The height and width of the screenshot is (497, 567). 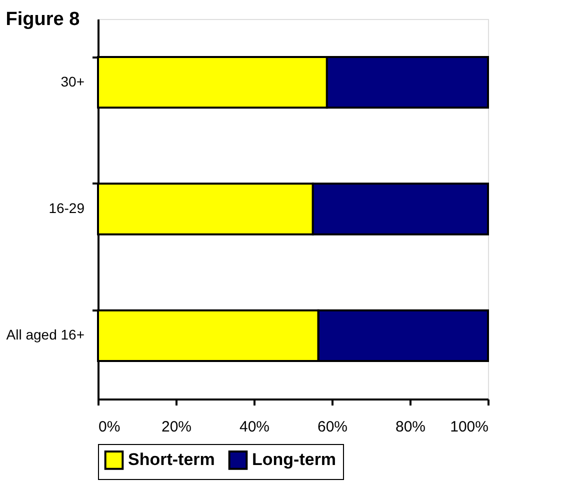 What do you see at coordinates (410, 427) in the screenshot?
I see `x-tick-label: 80%` at bounding box center [410, 427].